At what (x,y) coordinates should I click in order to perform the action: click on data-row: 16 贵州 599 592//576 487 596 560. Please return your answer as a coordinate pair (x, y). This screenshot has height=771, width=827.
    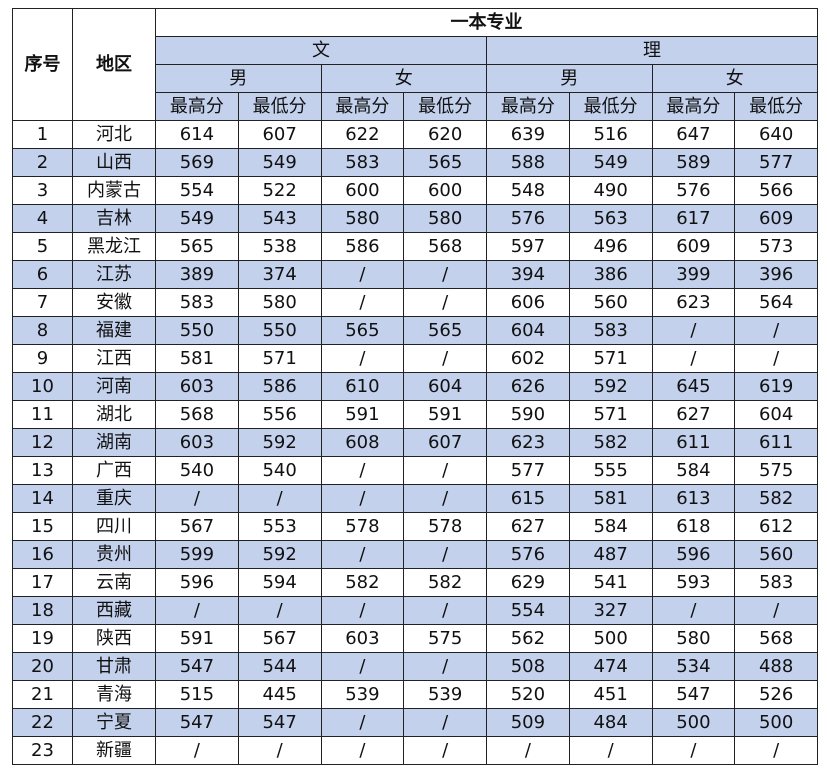
    Looking at the image, I should click on (415, 554).